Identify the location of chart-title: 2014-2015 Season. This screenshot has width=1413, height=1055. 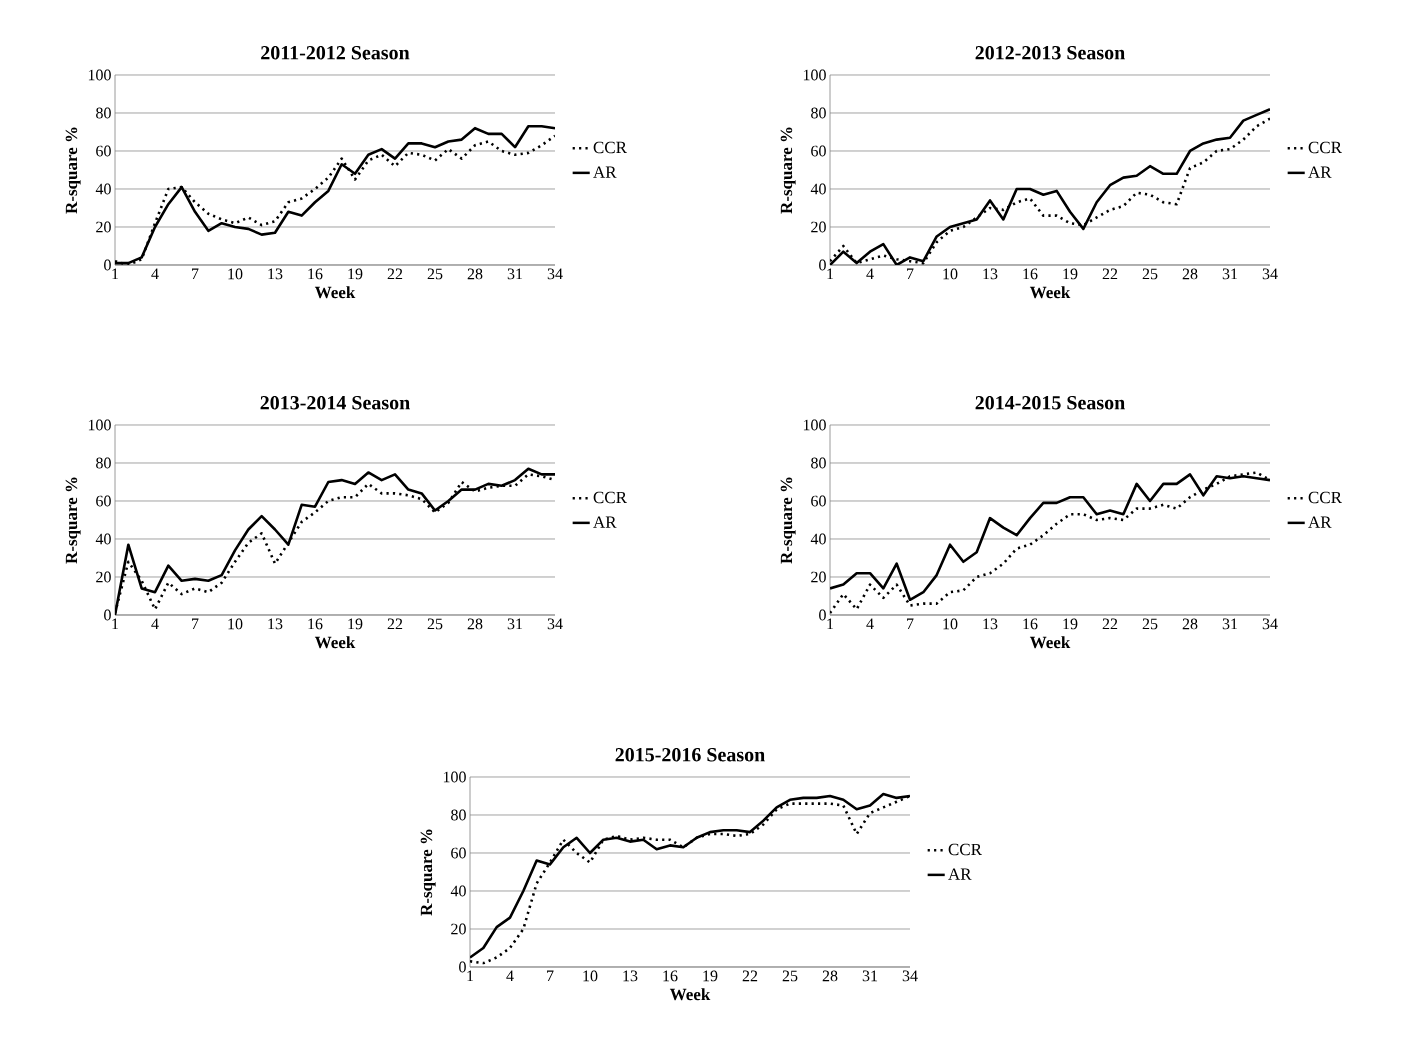
(1050, 402).